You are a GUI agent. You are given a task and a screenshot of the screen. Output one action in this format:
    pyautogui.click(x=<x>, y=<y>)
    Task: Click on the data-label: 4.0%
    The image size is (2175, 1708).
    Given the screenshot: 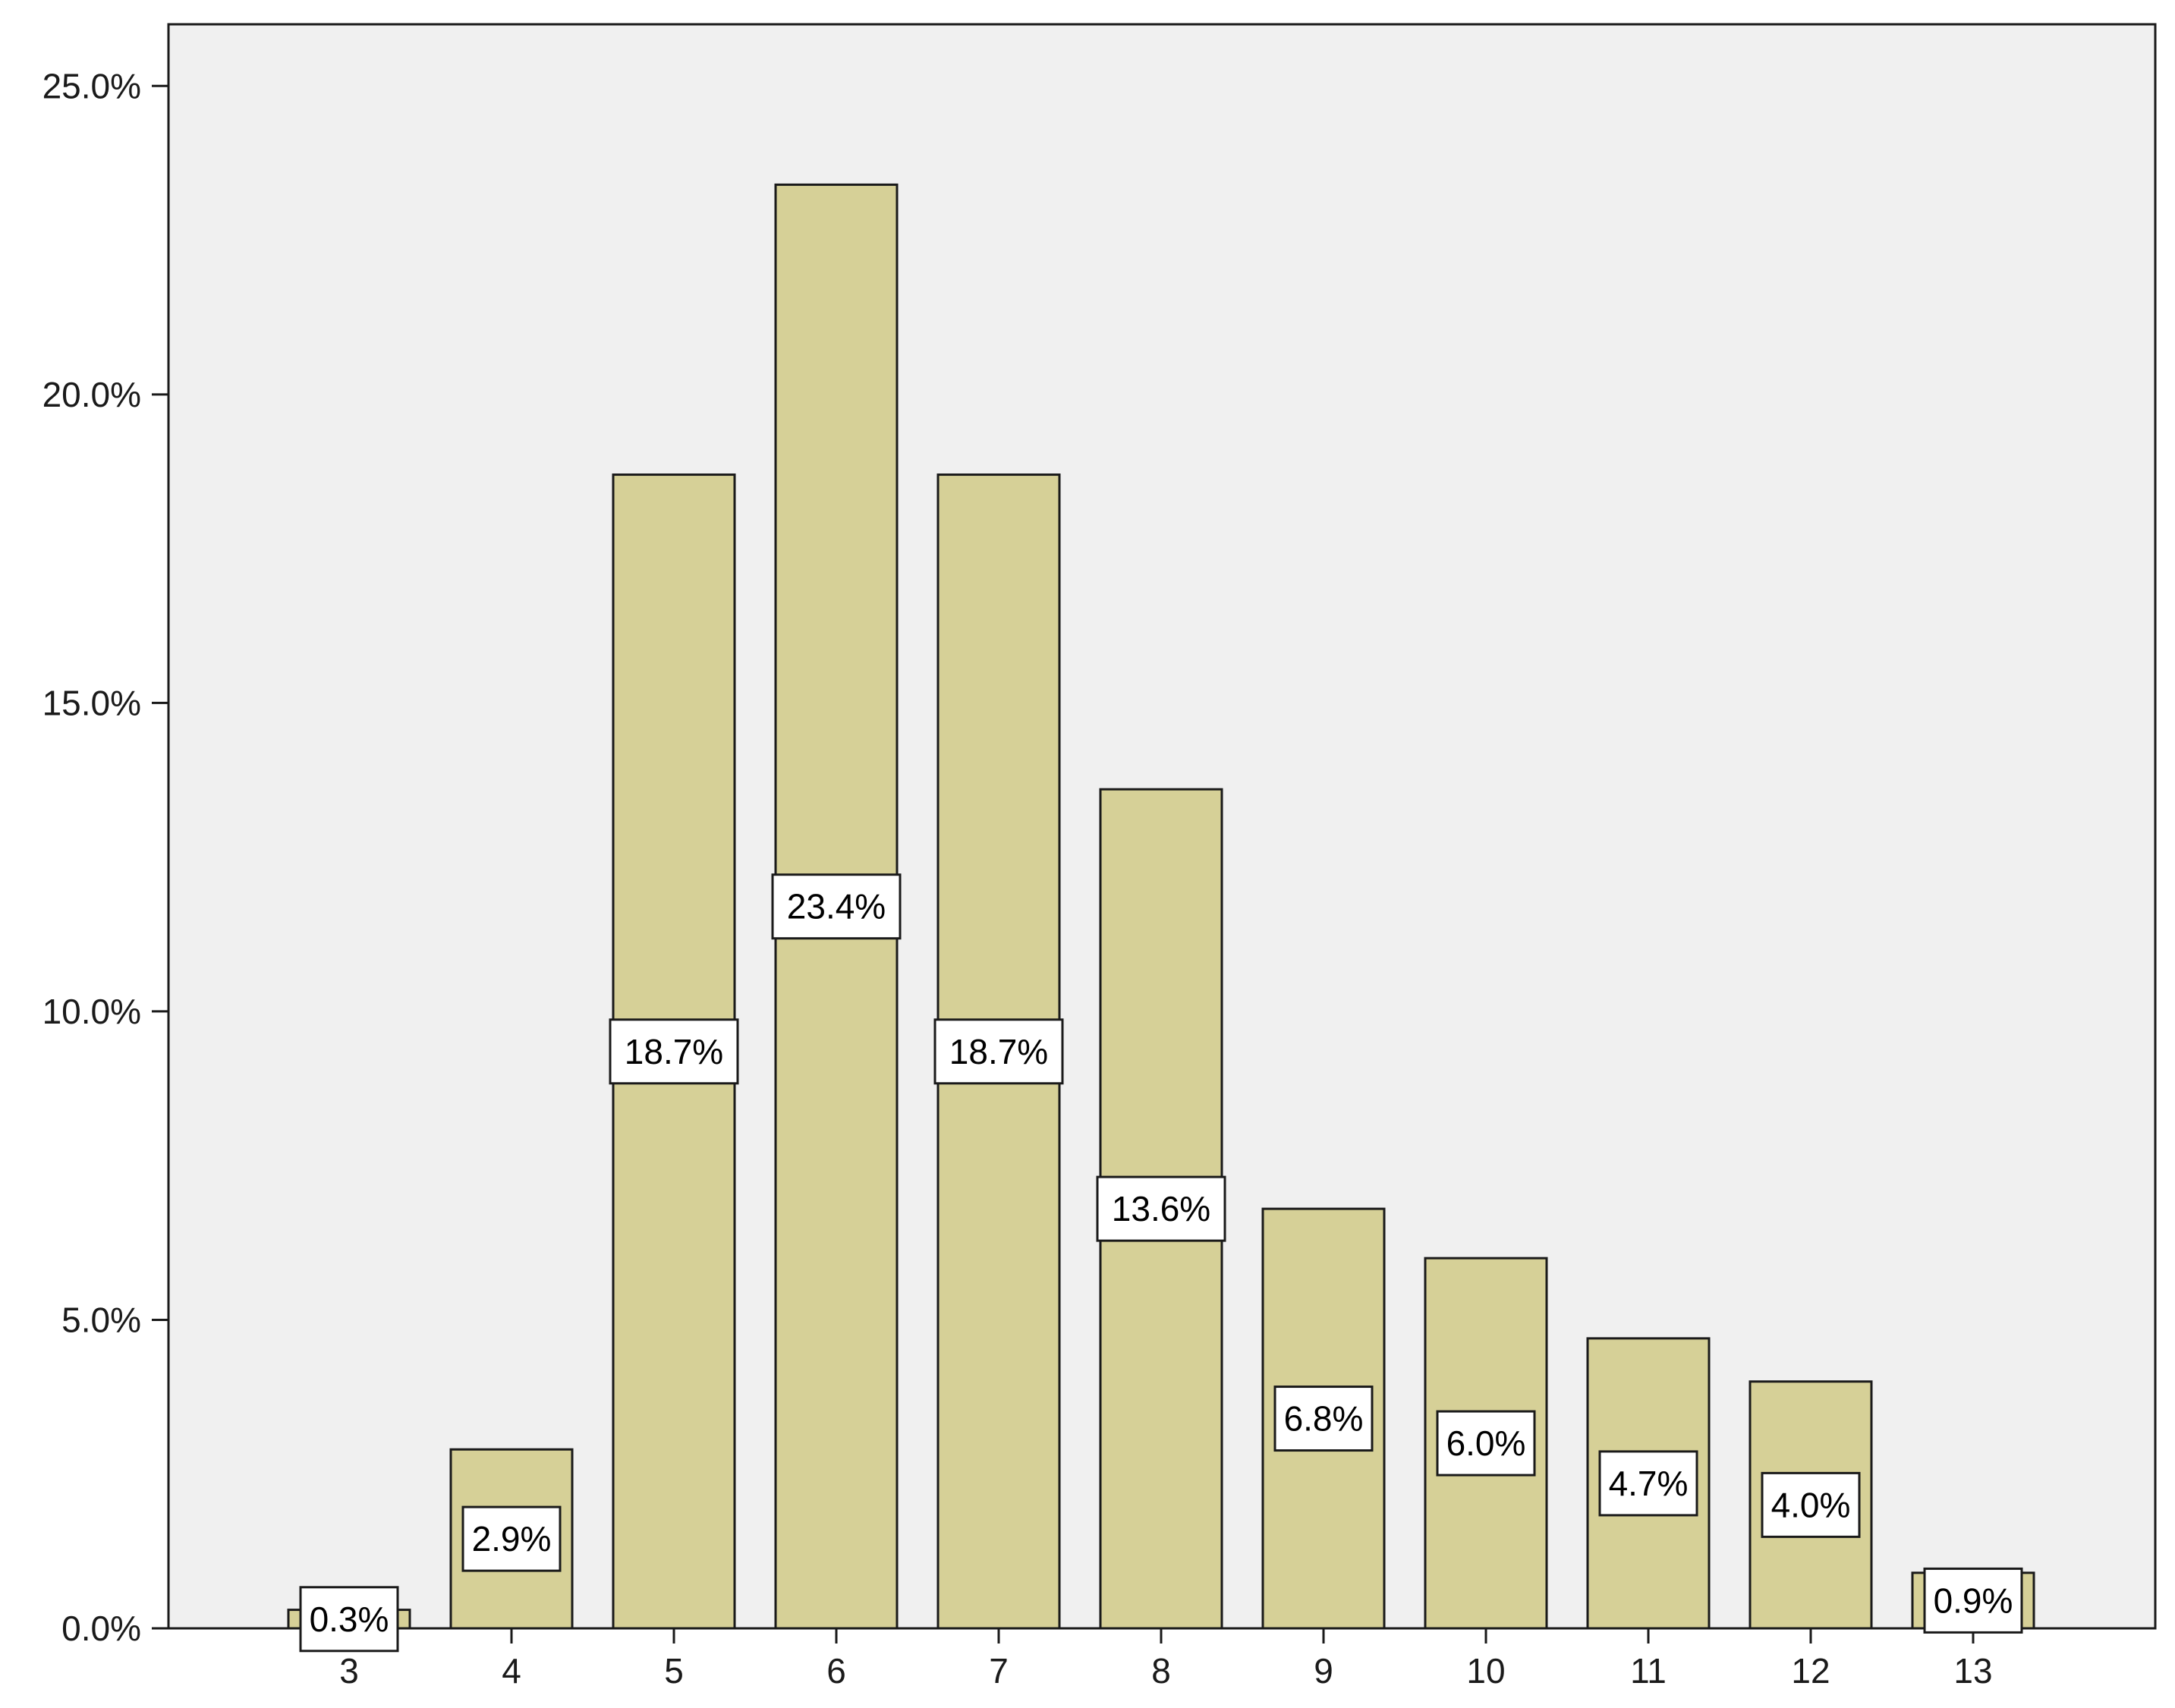 What is the action you would take?
    pyautogui.click(x=1811, y=1504)
    